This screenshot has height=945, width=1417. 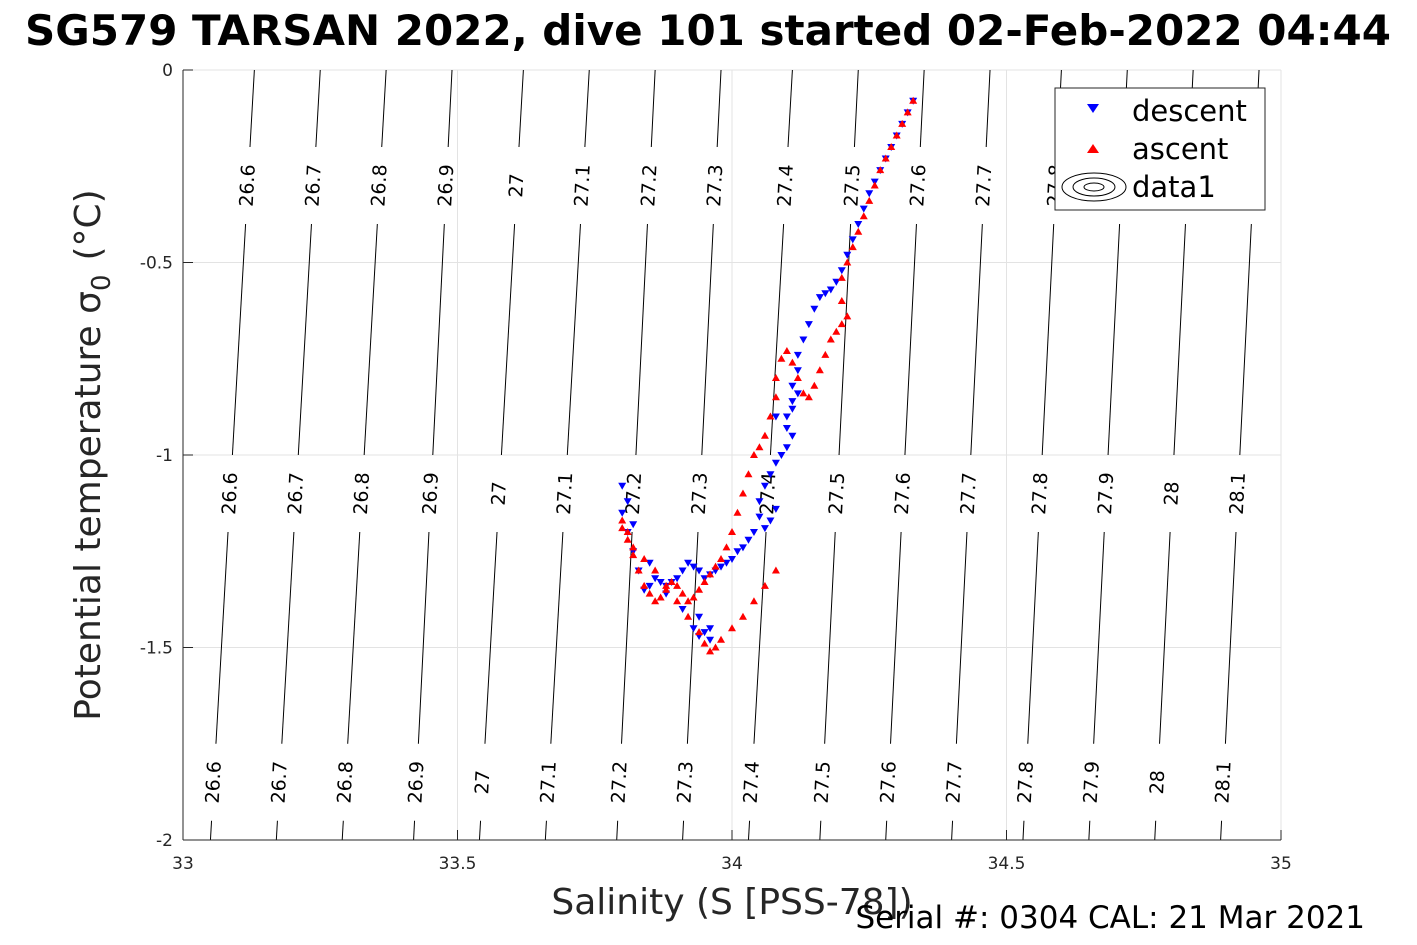 What do you see at coordinates (1110, 918) in the screenshot?
I see `serial-cal-footer: Serial #: 0304 CAL: 21 Mar 2021` at bounding box center [1110, 918].